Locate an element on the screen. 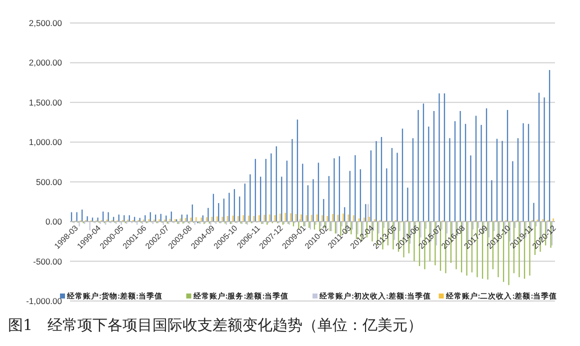 Image resolution: width=580 pixels, height=346 pixels. y-tick-label: 2,500.00 is located at coordinates (45, 23).